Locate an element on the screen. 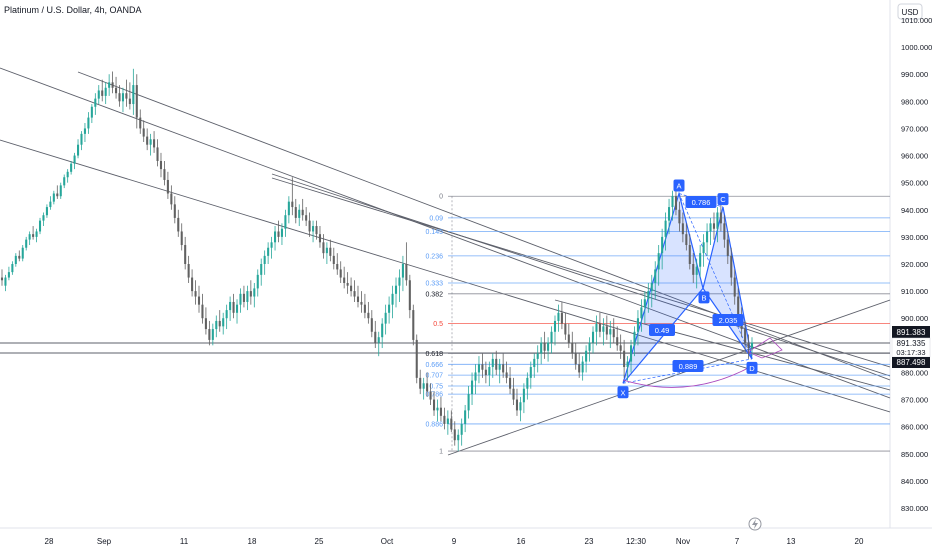 This screenshot has width=932, height=555. x-tick-label: Sep is located at coordinates (104, 541).